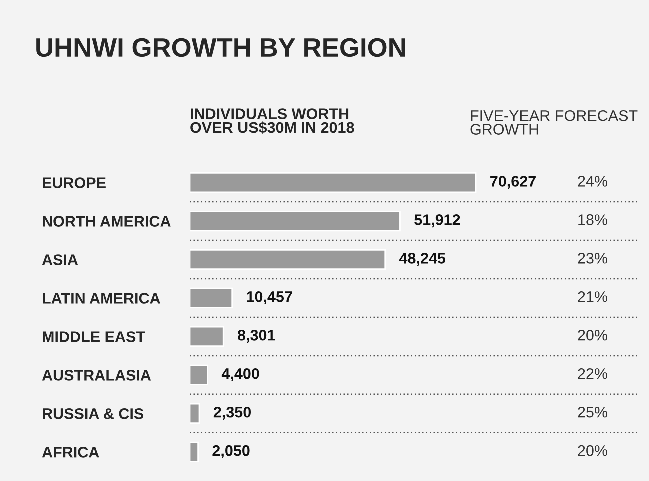  What do you see at coordinates (74, 183) in the screenshot?
I see `y-tick-label: EUROPE` at bounding box center [74, 183].